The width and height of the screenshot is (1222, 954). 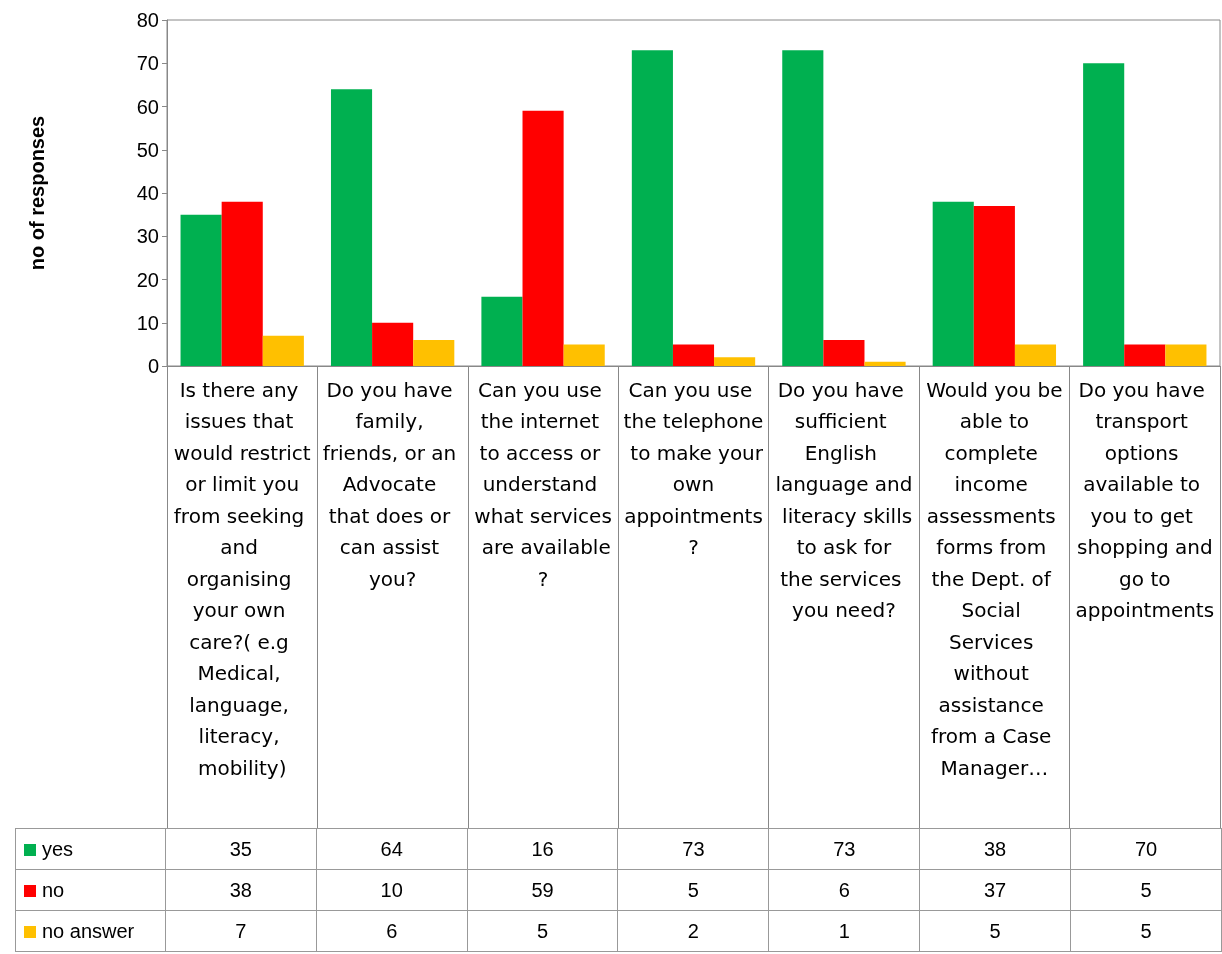 I want to click on category-label: Is there any issues that would restrict or limit you from seeking and organising your own care?( e.g Medical, language, literacy, mobility), so click(x=242, y=578).